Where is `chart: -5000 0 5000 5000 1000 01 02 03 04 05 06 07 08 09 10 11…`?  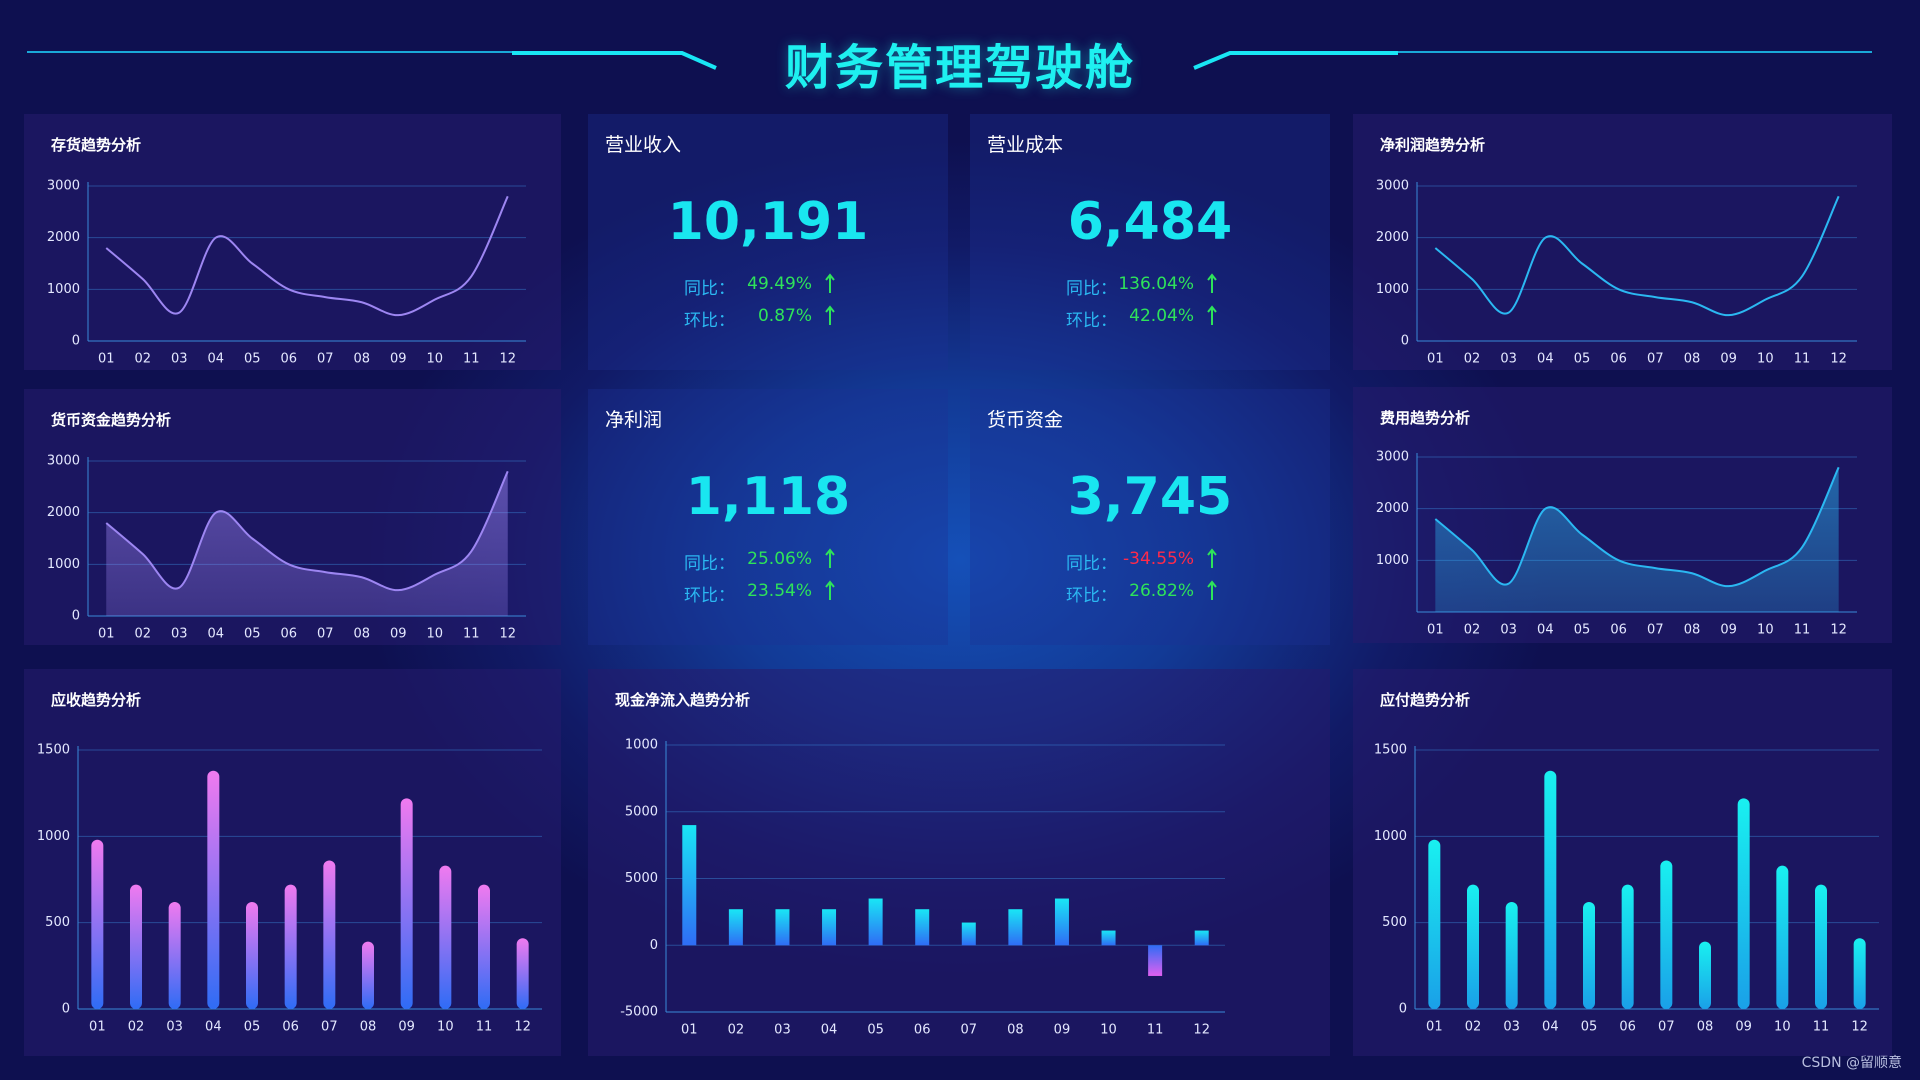
chart: -5000 0 5000 5000 1000 01 02 03 04 05 06 07 08 09 10 11… is located at coordinates (922, 888).